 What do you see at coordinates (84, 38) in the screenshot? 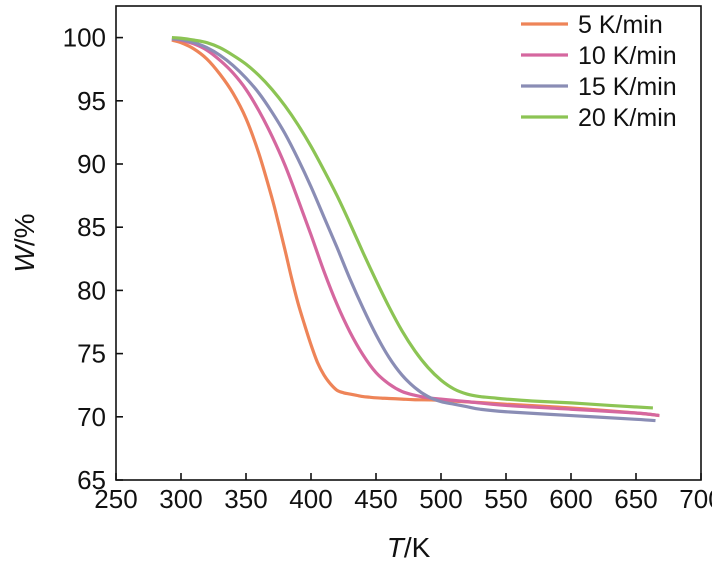
I see `y-tick-label: 100` at bounding box center [84, 38].